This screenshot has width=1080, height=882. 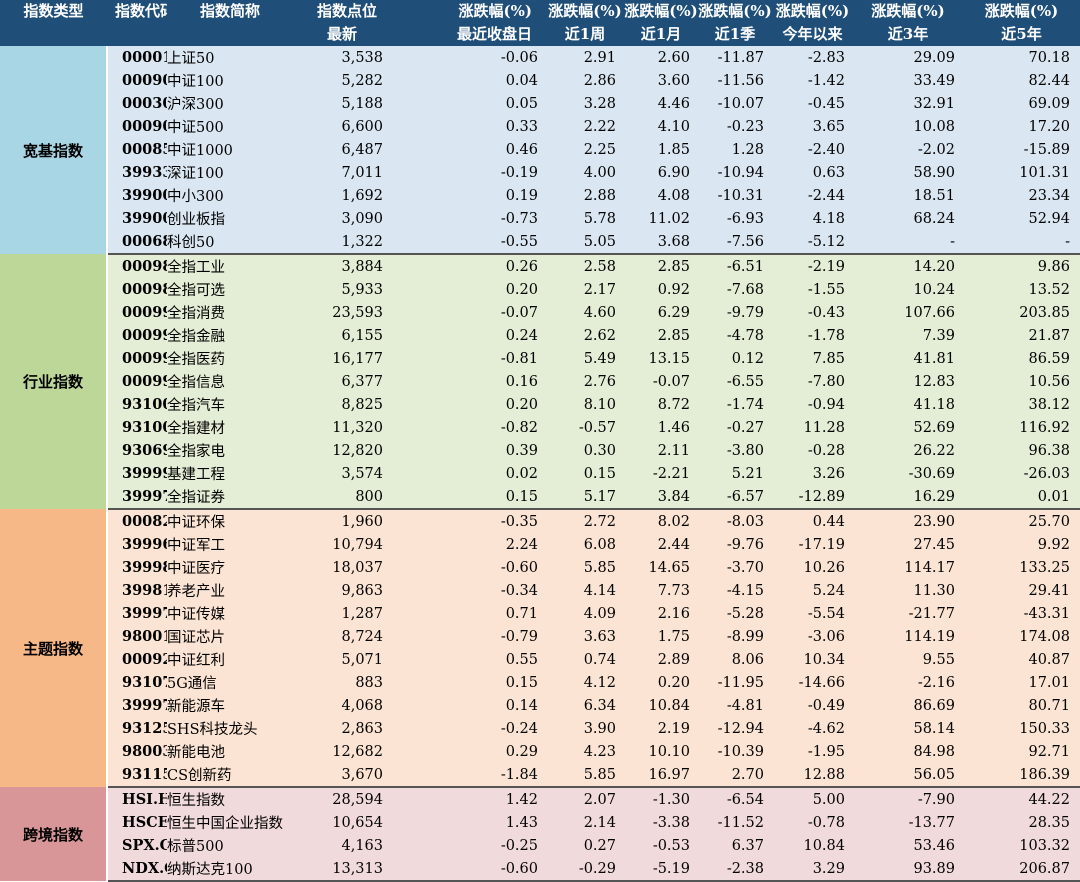 I want to click on cell-points: 6,155, so click(x=342, y=335).